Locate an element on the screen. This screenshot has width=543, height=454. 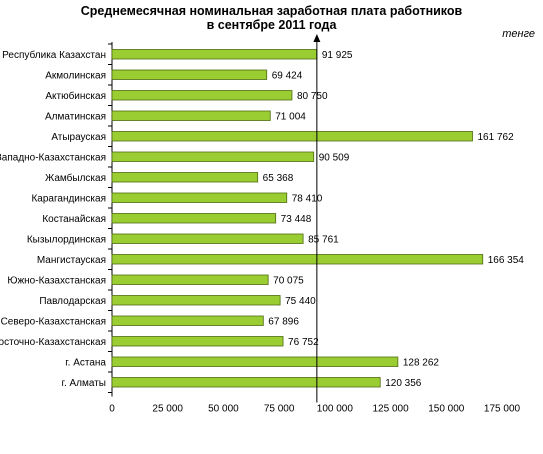
value-label: 120 356 is located at coordinates (403, 383).